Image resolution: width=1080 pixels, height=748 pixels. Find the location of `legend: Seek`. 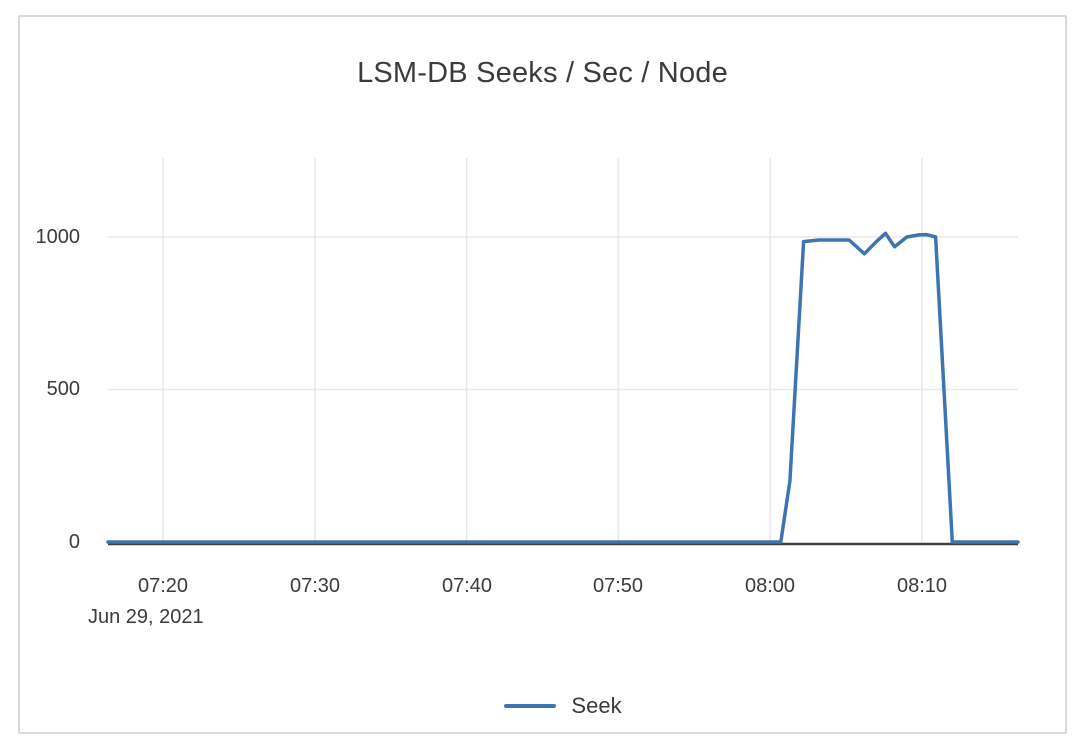

legend: Seek is located at coordinates (563, 706).